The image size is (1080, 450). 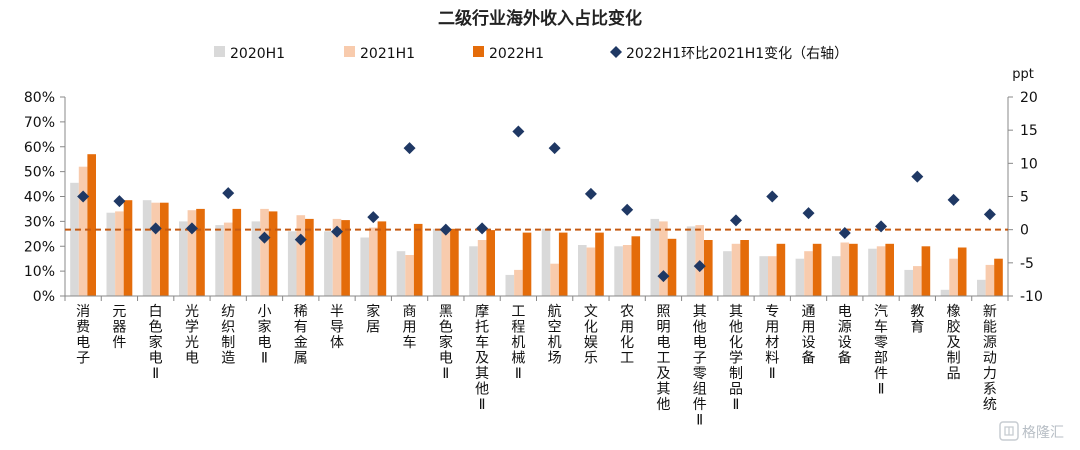 What do you see at coordinates (44, 297) in the screenshot?
I see `left-tick-label: 0%` at bounding box center [44, 297].